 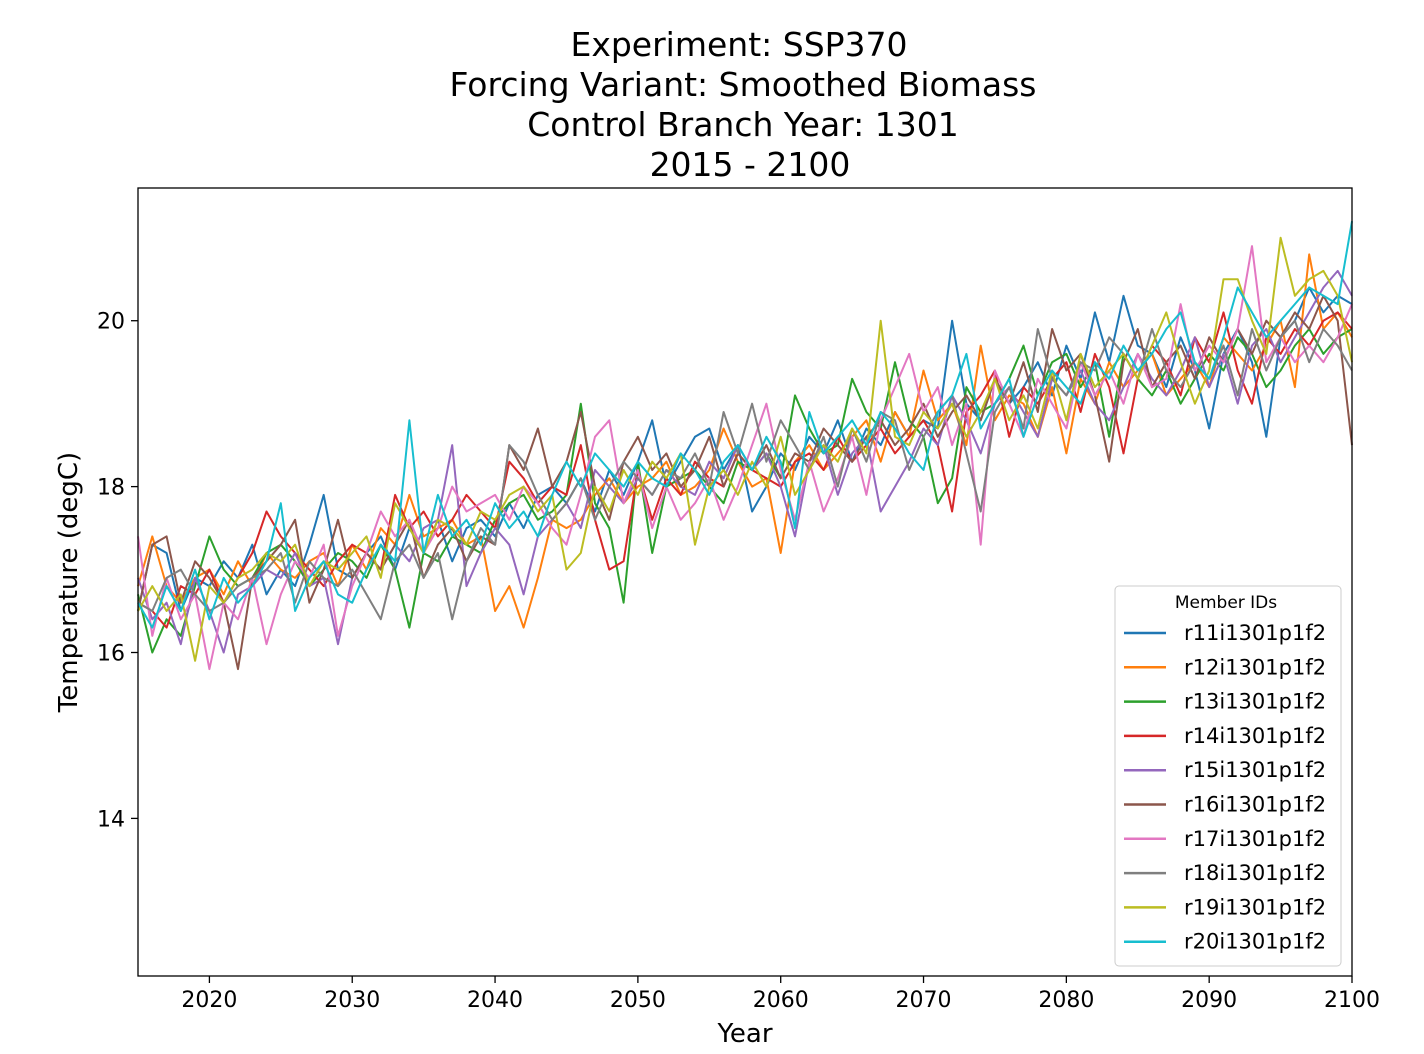 What do you see at coordinates (117, 571) in the screenshot?
I see `y-axis: 14 16 18 20` at bounding box center [117, 571].